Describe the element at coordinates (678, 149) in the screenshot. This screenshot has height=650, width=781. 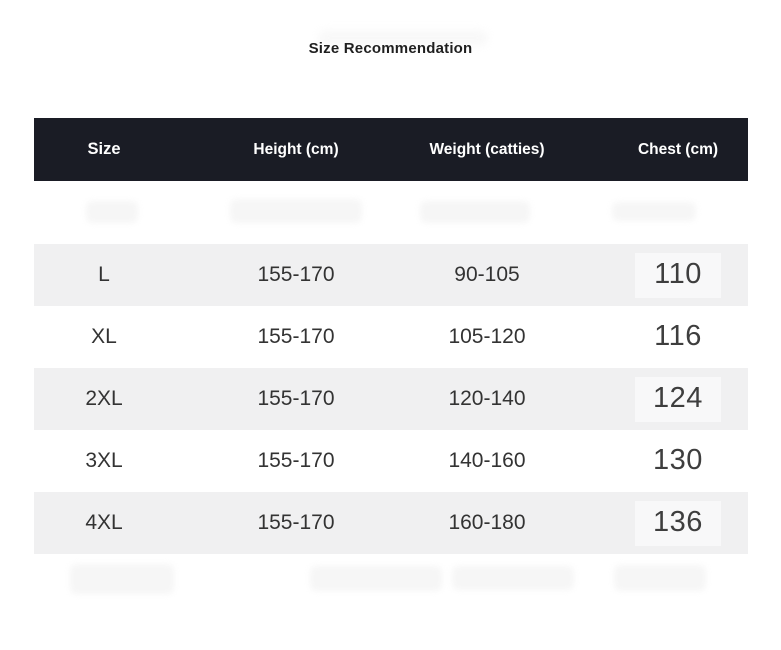
I see `header-cell-chest: Chest (cm)` at that location.